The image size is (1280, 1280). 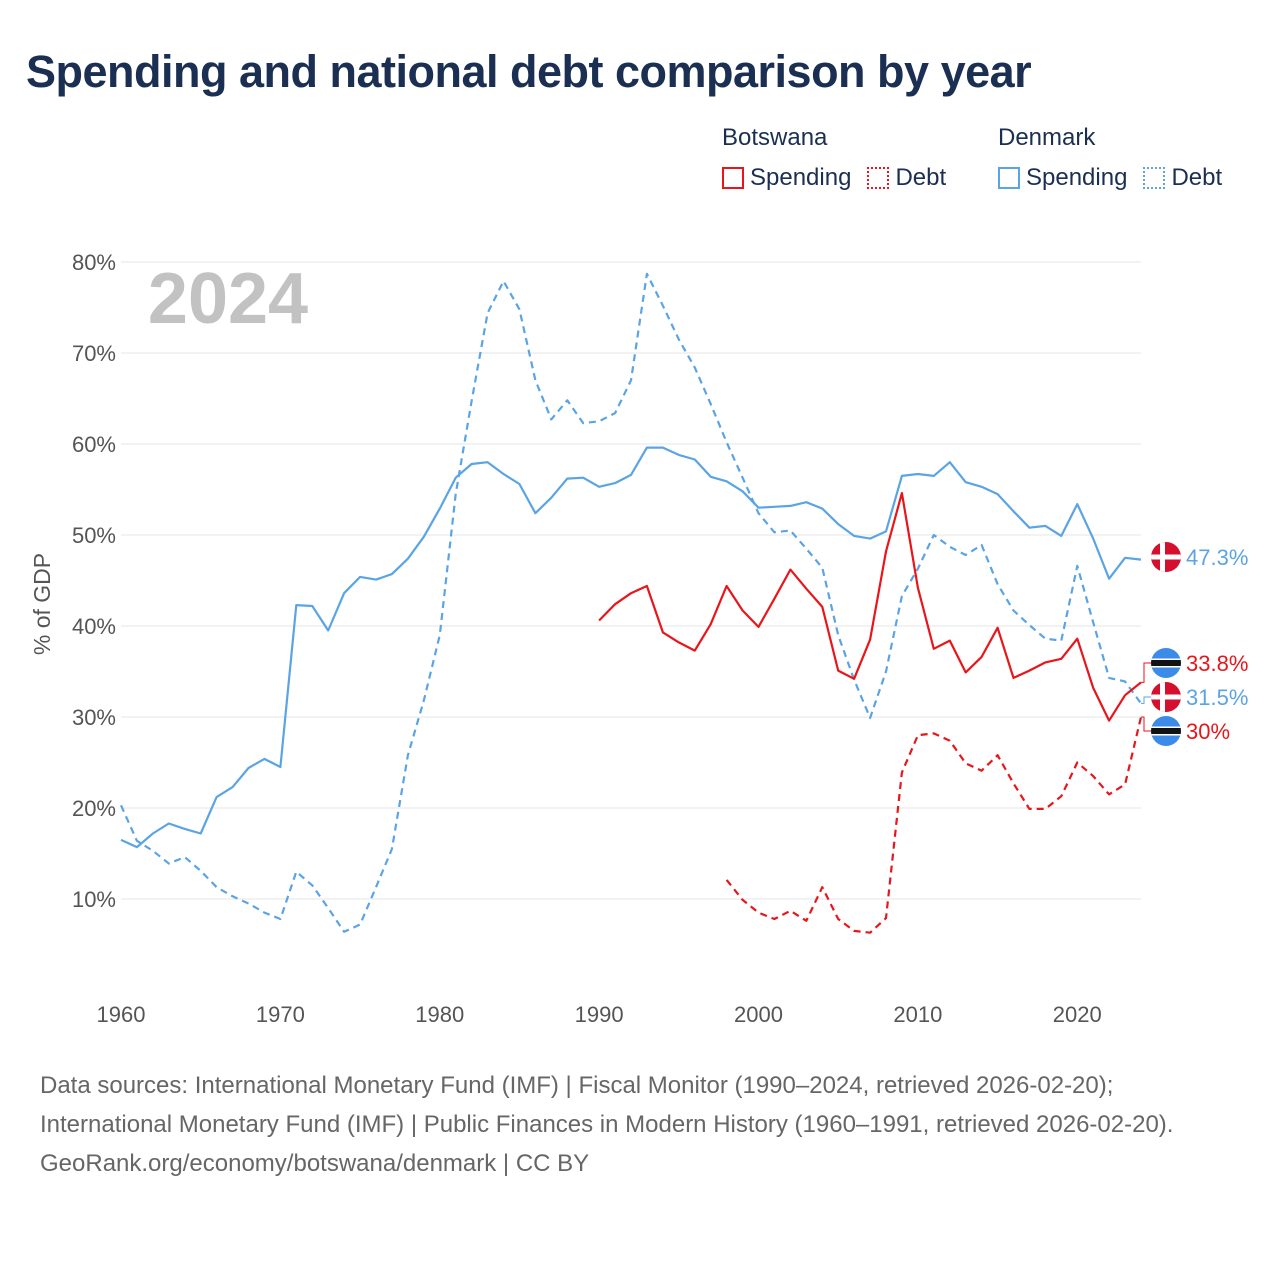 What do you see at coordinates (1194, 644) in the screenshot?
I see `end-labels: 47.3% 33.8% 31.5% 30%` at bounding box center [1194, 644].